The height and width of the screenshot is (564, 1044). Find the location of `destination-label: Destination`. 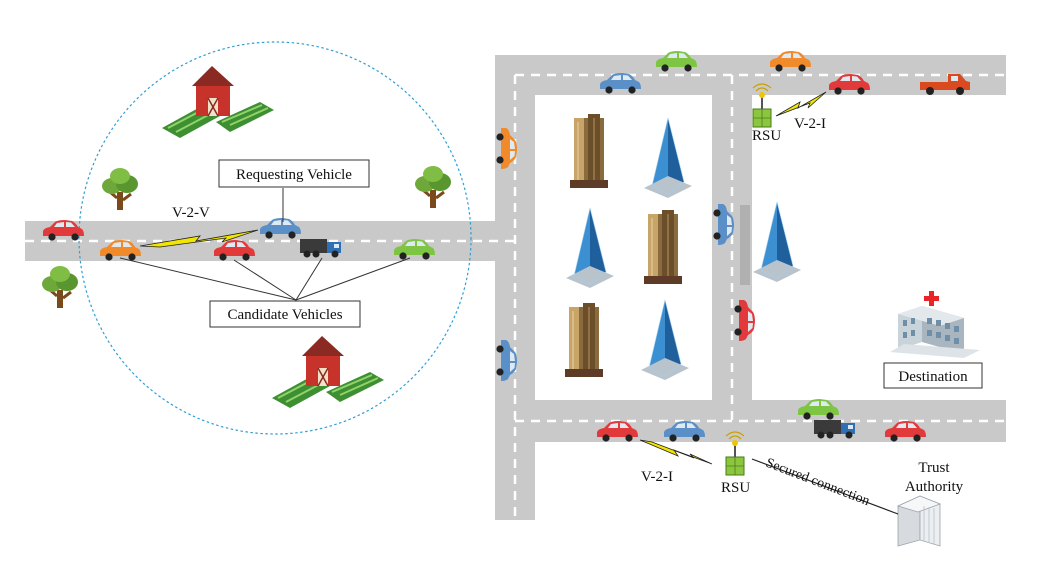

destination-label: Destination is located at coordinates (933, 375).